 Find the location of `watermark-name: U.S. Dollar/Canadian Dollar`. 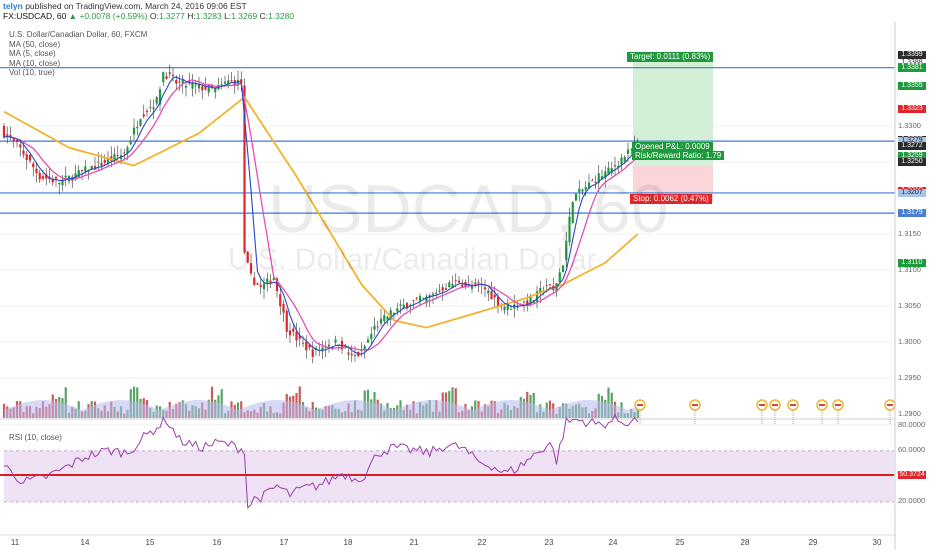

watermark-name: U.S. Dollar/Canadian Dollar is located at coordinates (412, 259).